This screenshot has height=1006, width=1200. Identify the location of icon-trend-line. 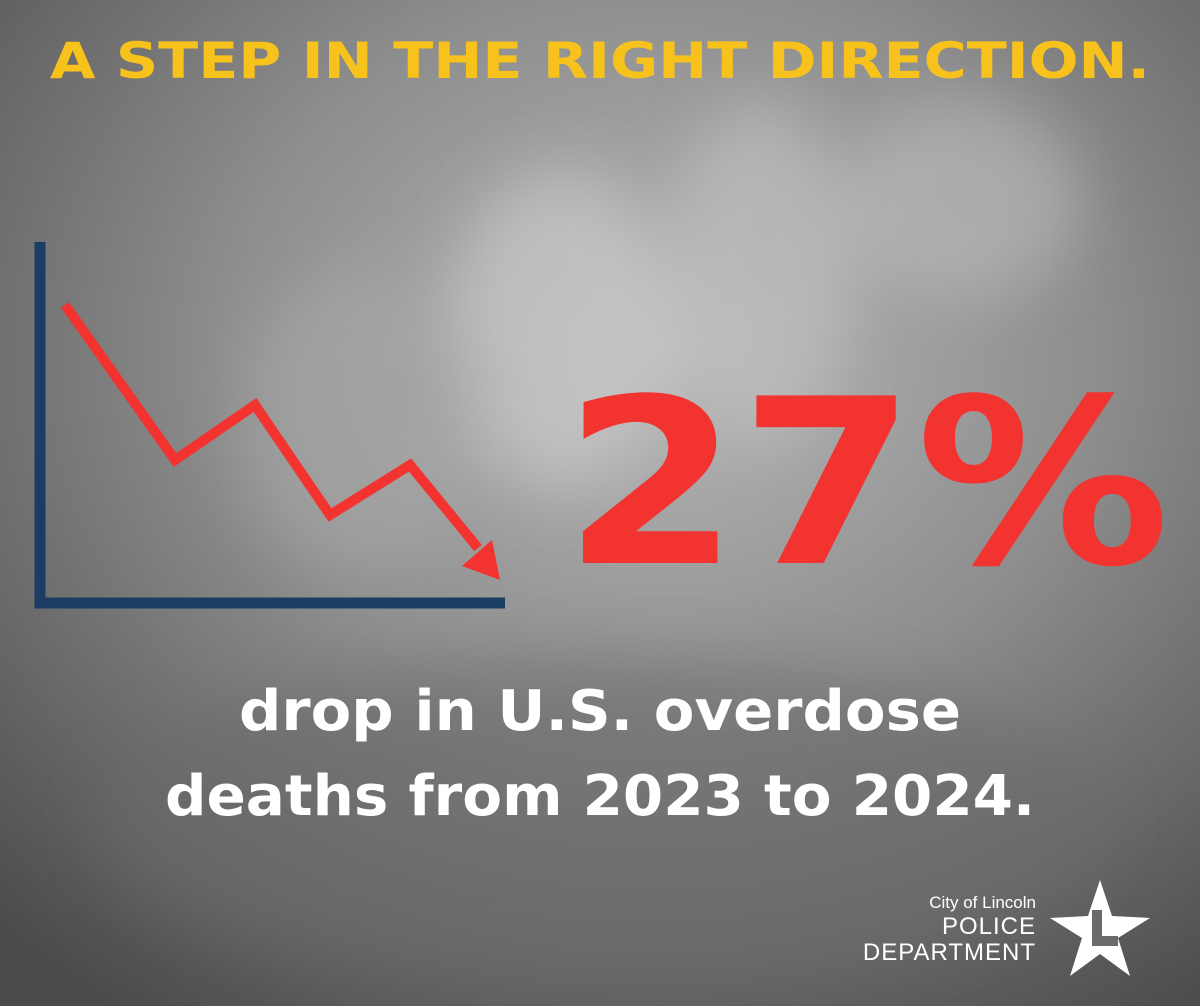
(271, 427).